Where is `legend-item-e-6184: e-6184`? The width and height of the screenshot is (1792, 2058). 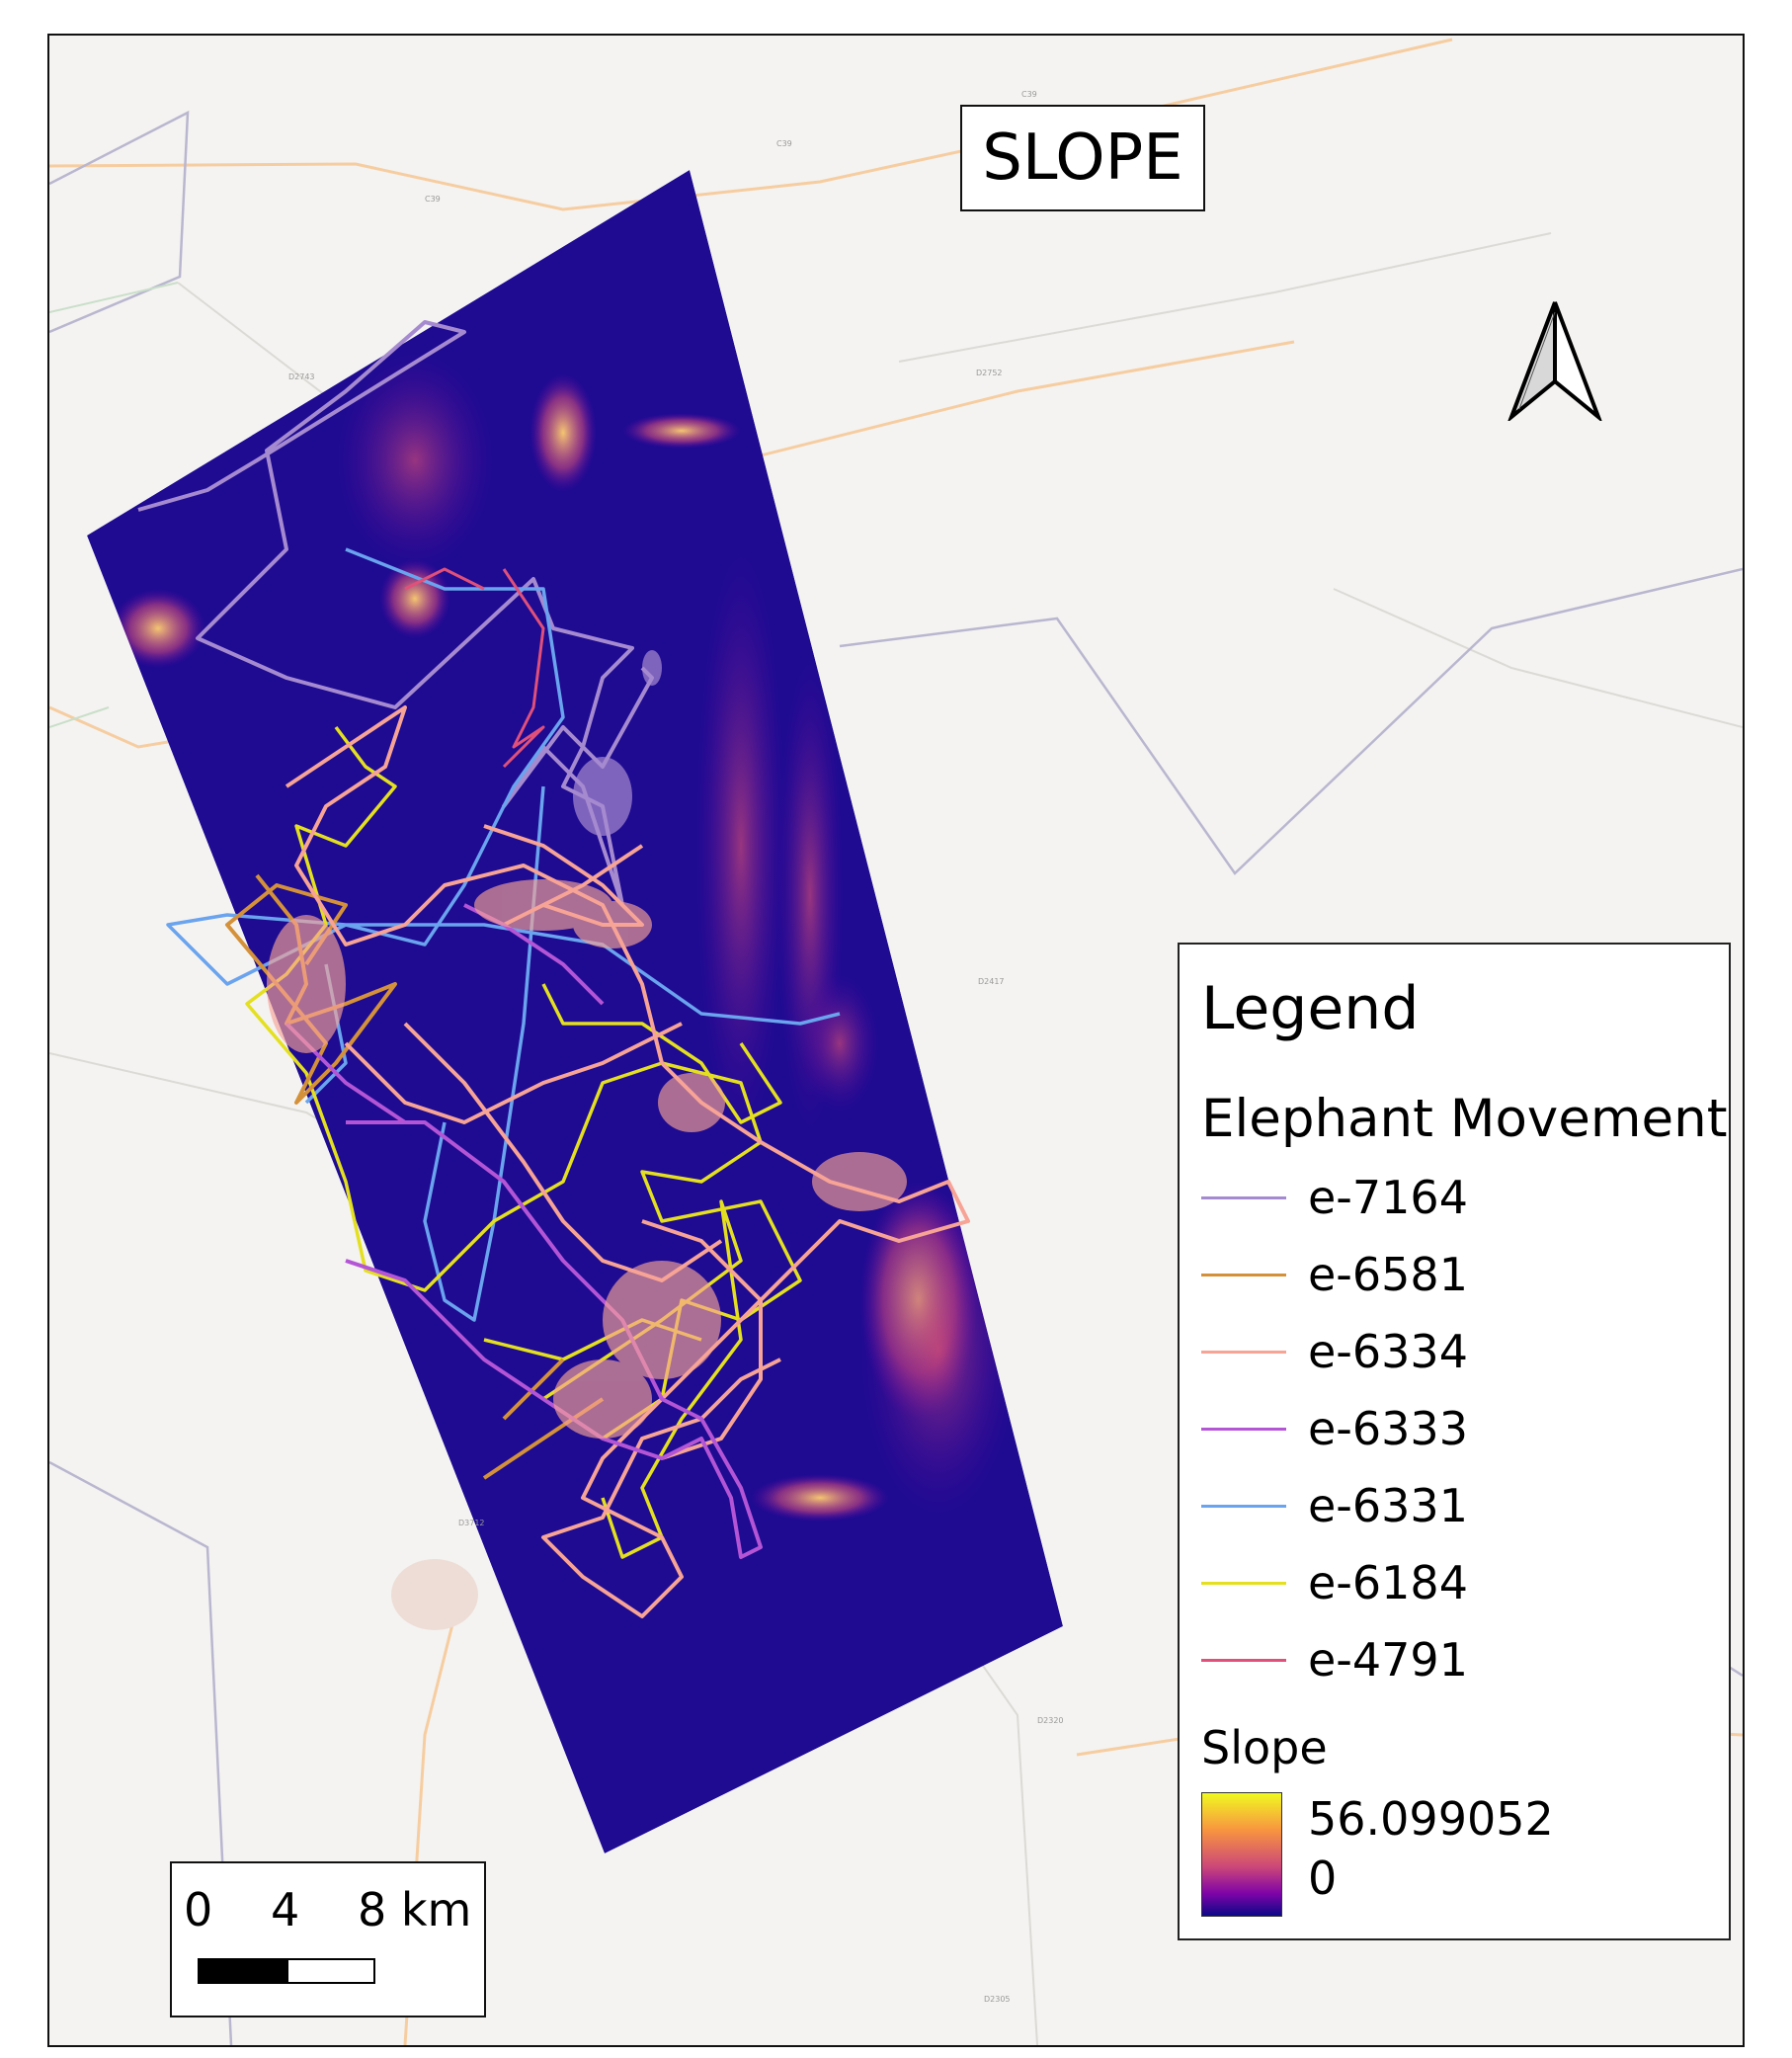
legend-item-e-6184: e-6184 is located at coordinates (1334, 1582).